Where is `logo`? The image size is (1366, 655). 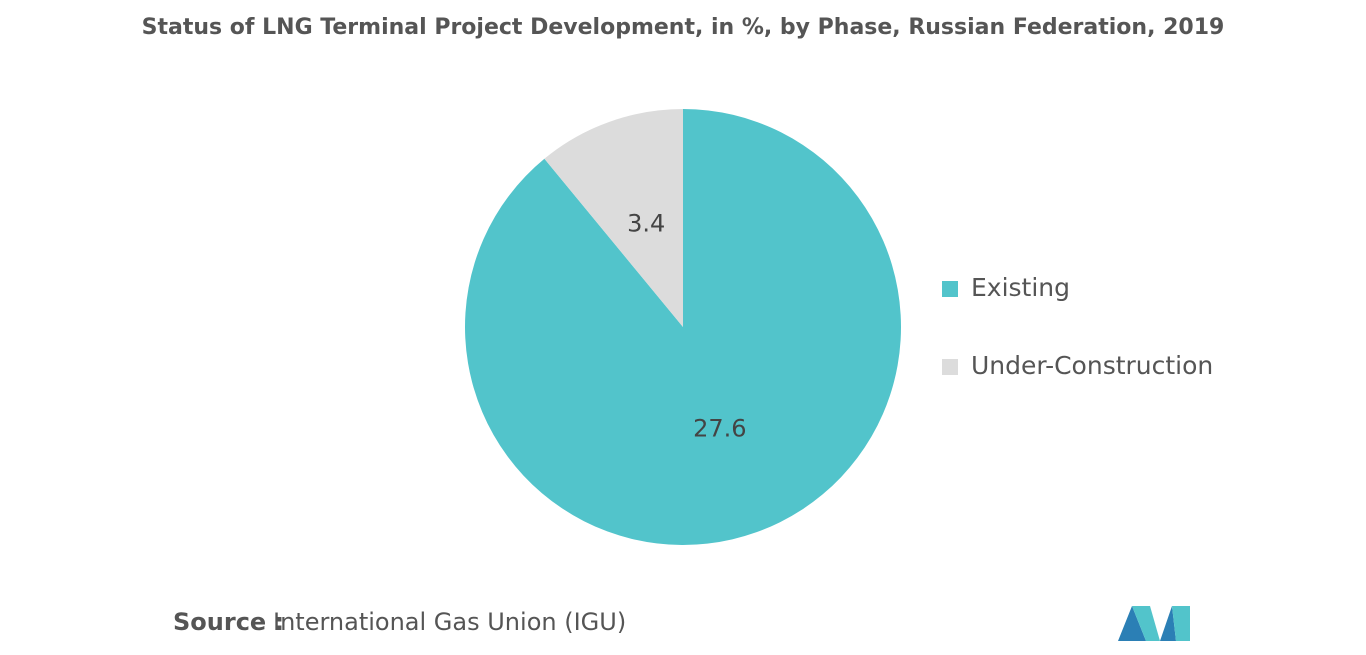
logo is located at coordinates (1154, 623).